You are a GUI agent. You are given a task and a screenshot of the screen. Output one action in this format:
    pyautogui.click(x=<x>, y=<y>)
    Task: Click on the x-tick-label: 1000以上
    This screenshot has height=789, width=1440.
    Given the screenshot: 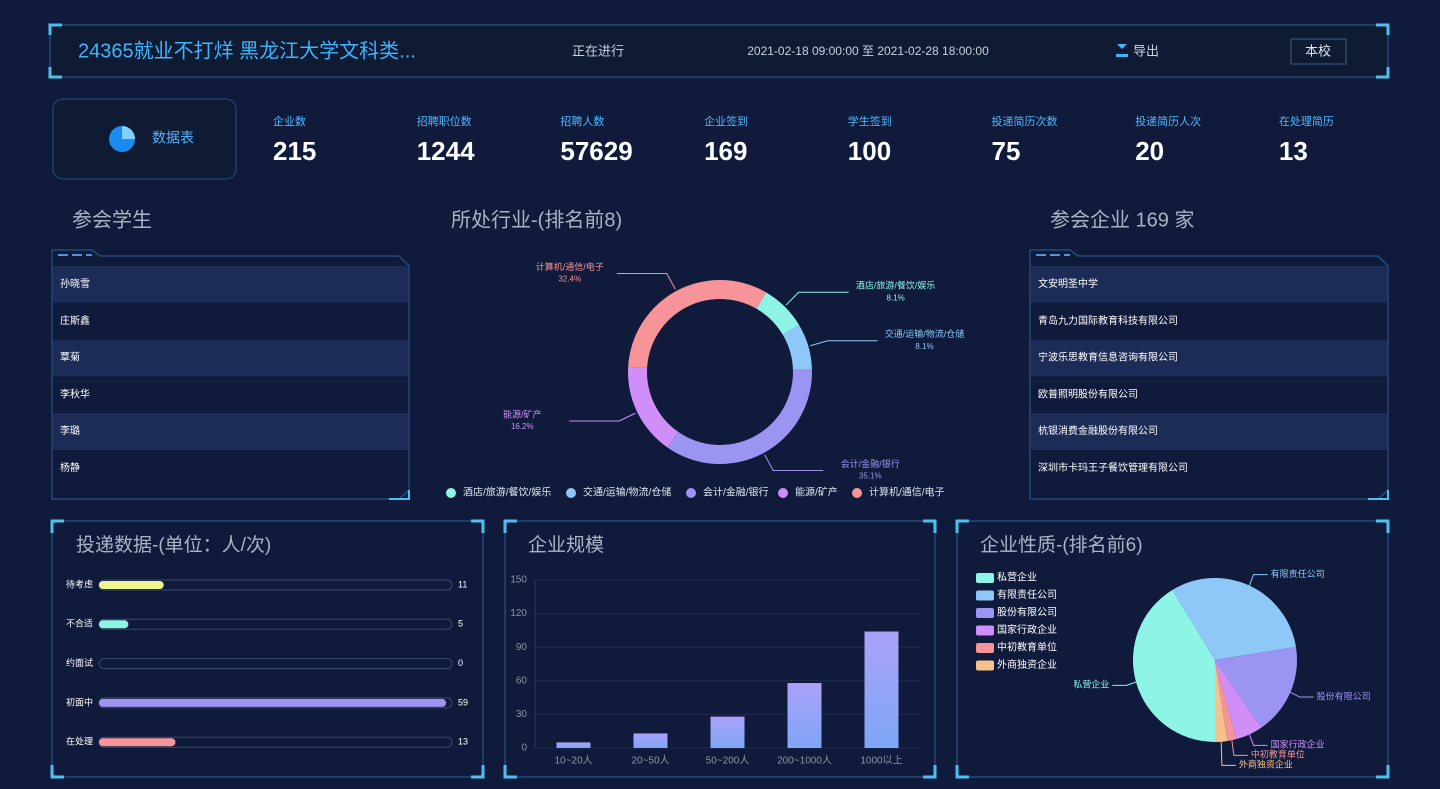 What is the action you would take?
    pyautogui.click(x=881, y=761)
    